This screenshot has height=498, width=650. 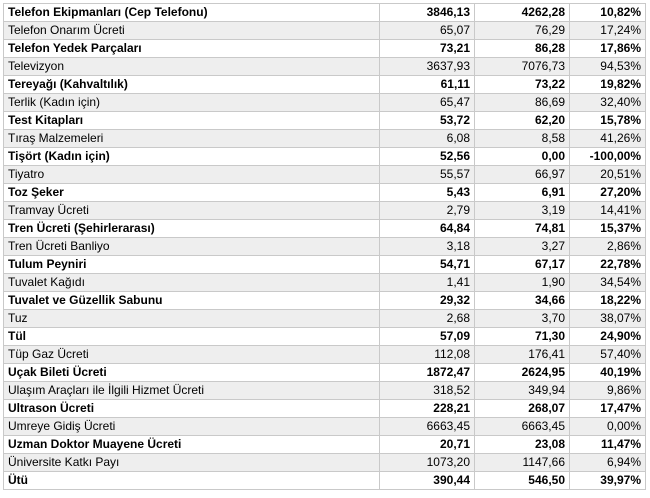 I want to click on price-value-1-cell: 55,57, so click(x=427, y=174).